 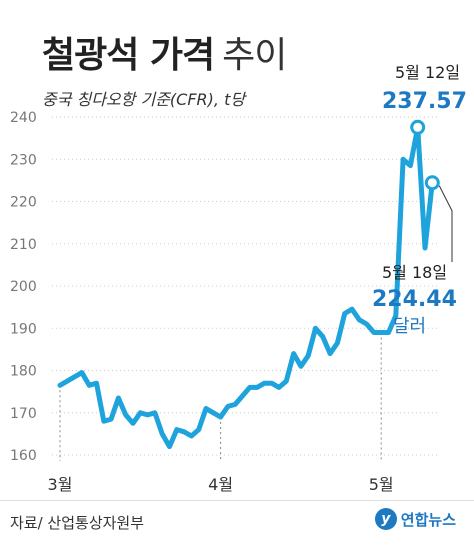 What do you see at coordinates (418, 127) in the screenshot?
I see `peak-marker` at bounding box center [418, 127].